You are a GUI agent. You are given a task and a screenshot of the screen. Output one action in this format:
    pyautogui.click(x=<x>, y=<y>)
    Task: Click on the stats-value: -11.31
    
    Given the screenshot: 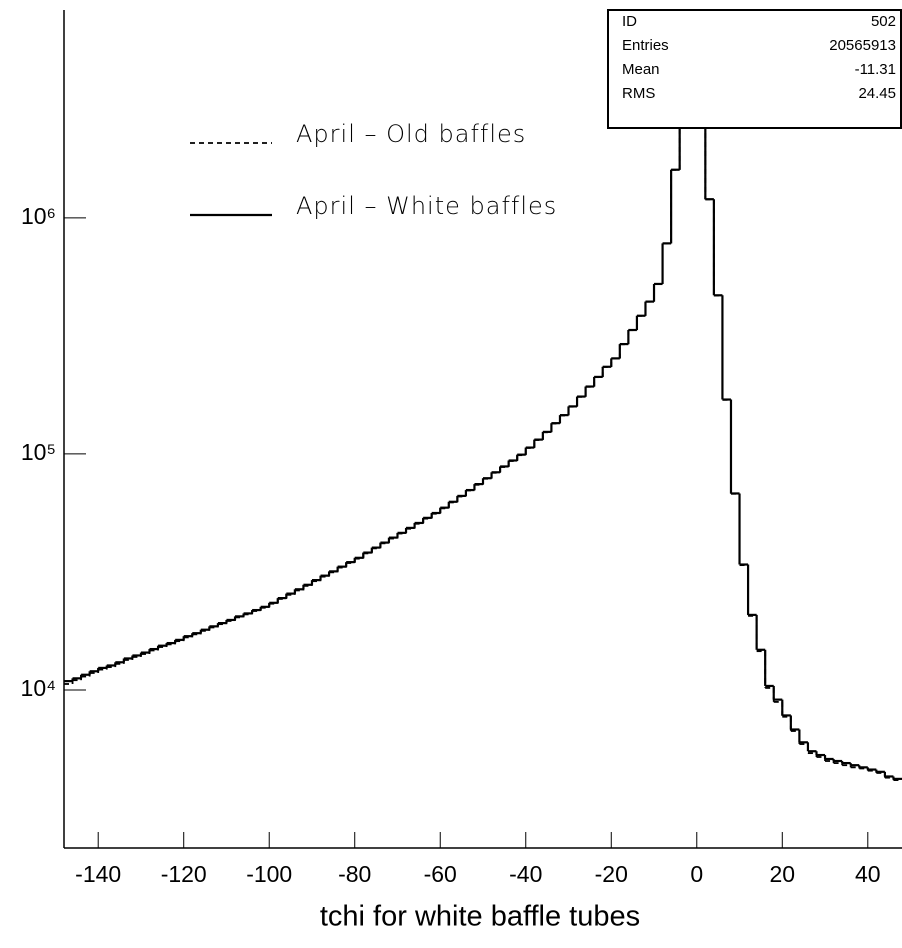 What is the action you would take?
    pyautogui.click(x=875, y=69)
    